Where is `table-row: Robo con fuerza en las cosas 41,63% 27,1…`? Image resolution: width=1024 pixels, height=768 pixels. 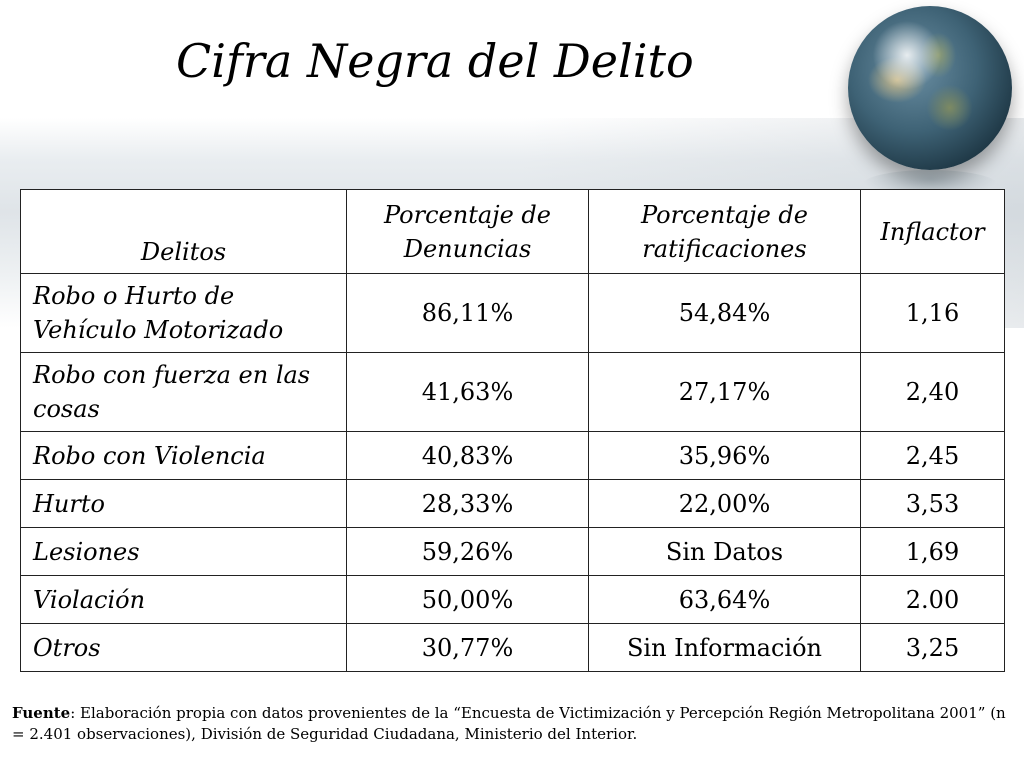 table-row: Robo con fuerza en las cosas 41,63% 27,1… is located at coordinates (512, 392).